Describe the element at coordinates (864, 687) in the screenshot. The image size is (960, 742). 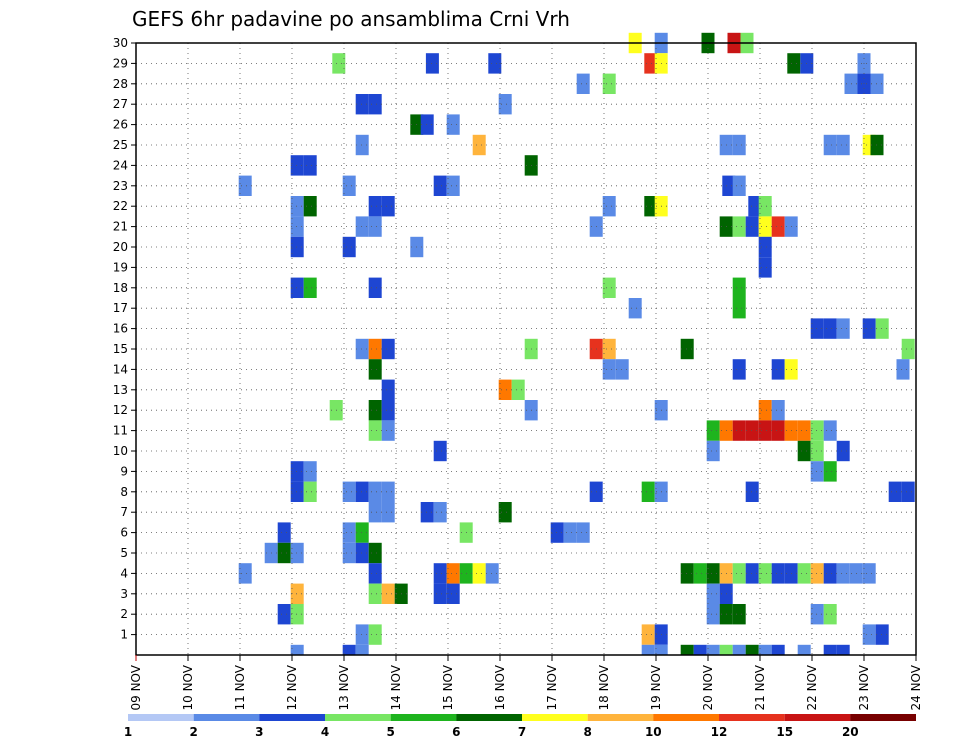
I see `x-tick-label: 23 NOV` at that location.